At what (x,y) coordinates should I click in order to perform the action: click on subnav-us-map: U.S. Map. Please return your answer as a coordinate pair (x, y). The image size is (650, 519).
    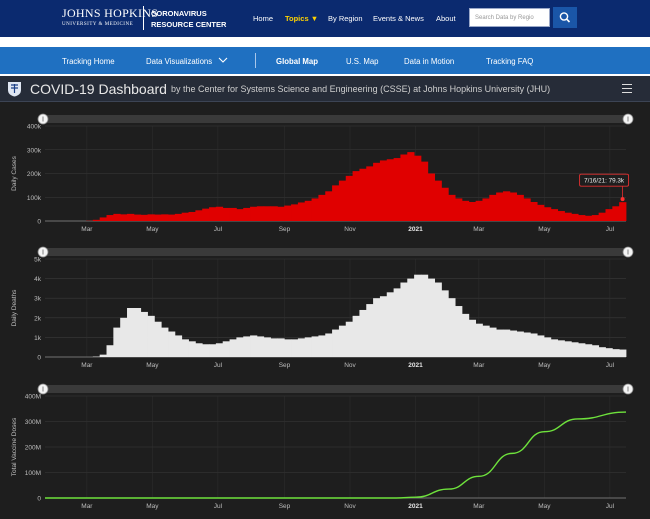
    Looking at the image, I should click on (362, 61).